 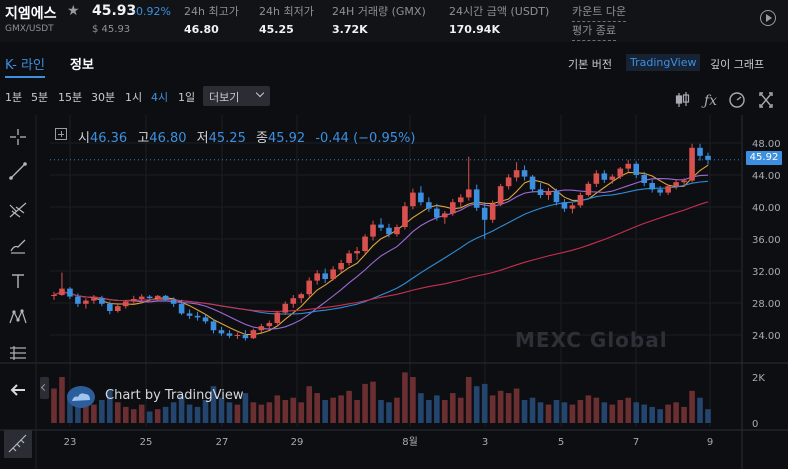 I want to click on crosshair-icon, so click(x=18, y=137).